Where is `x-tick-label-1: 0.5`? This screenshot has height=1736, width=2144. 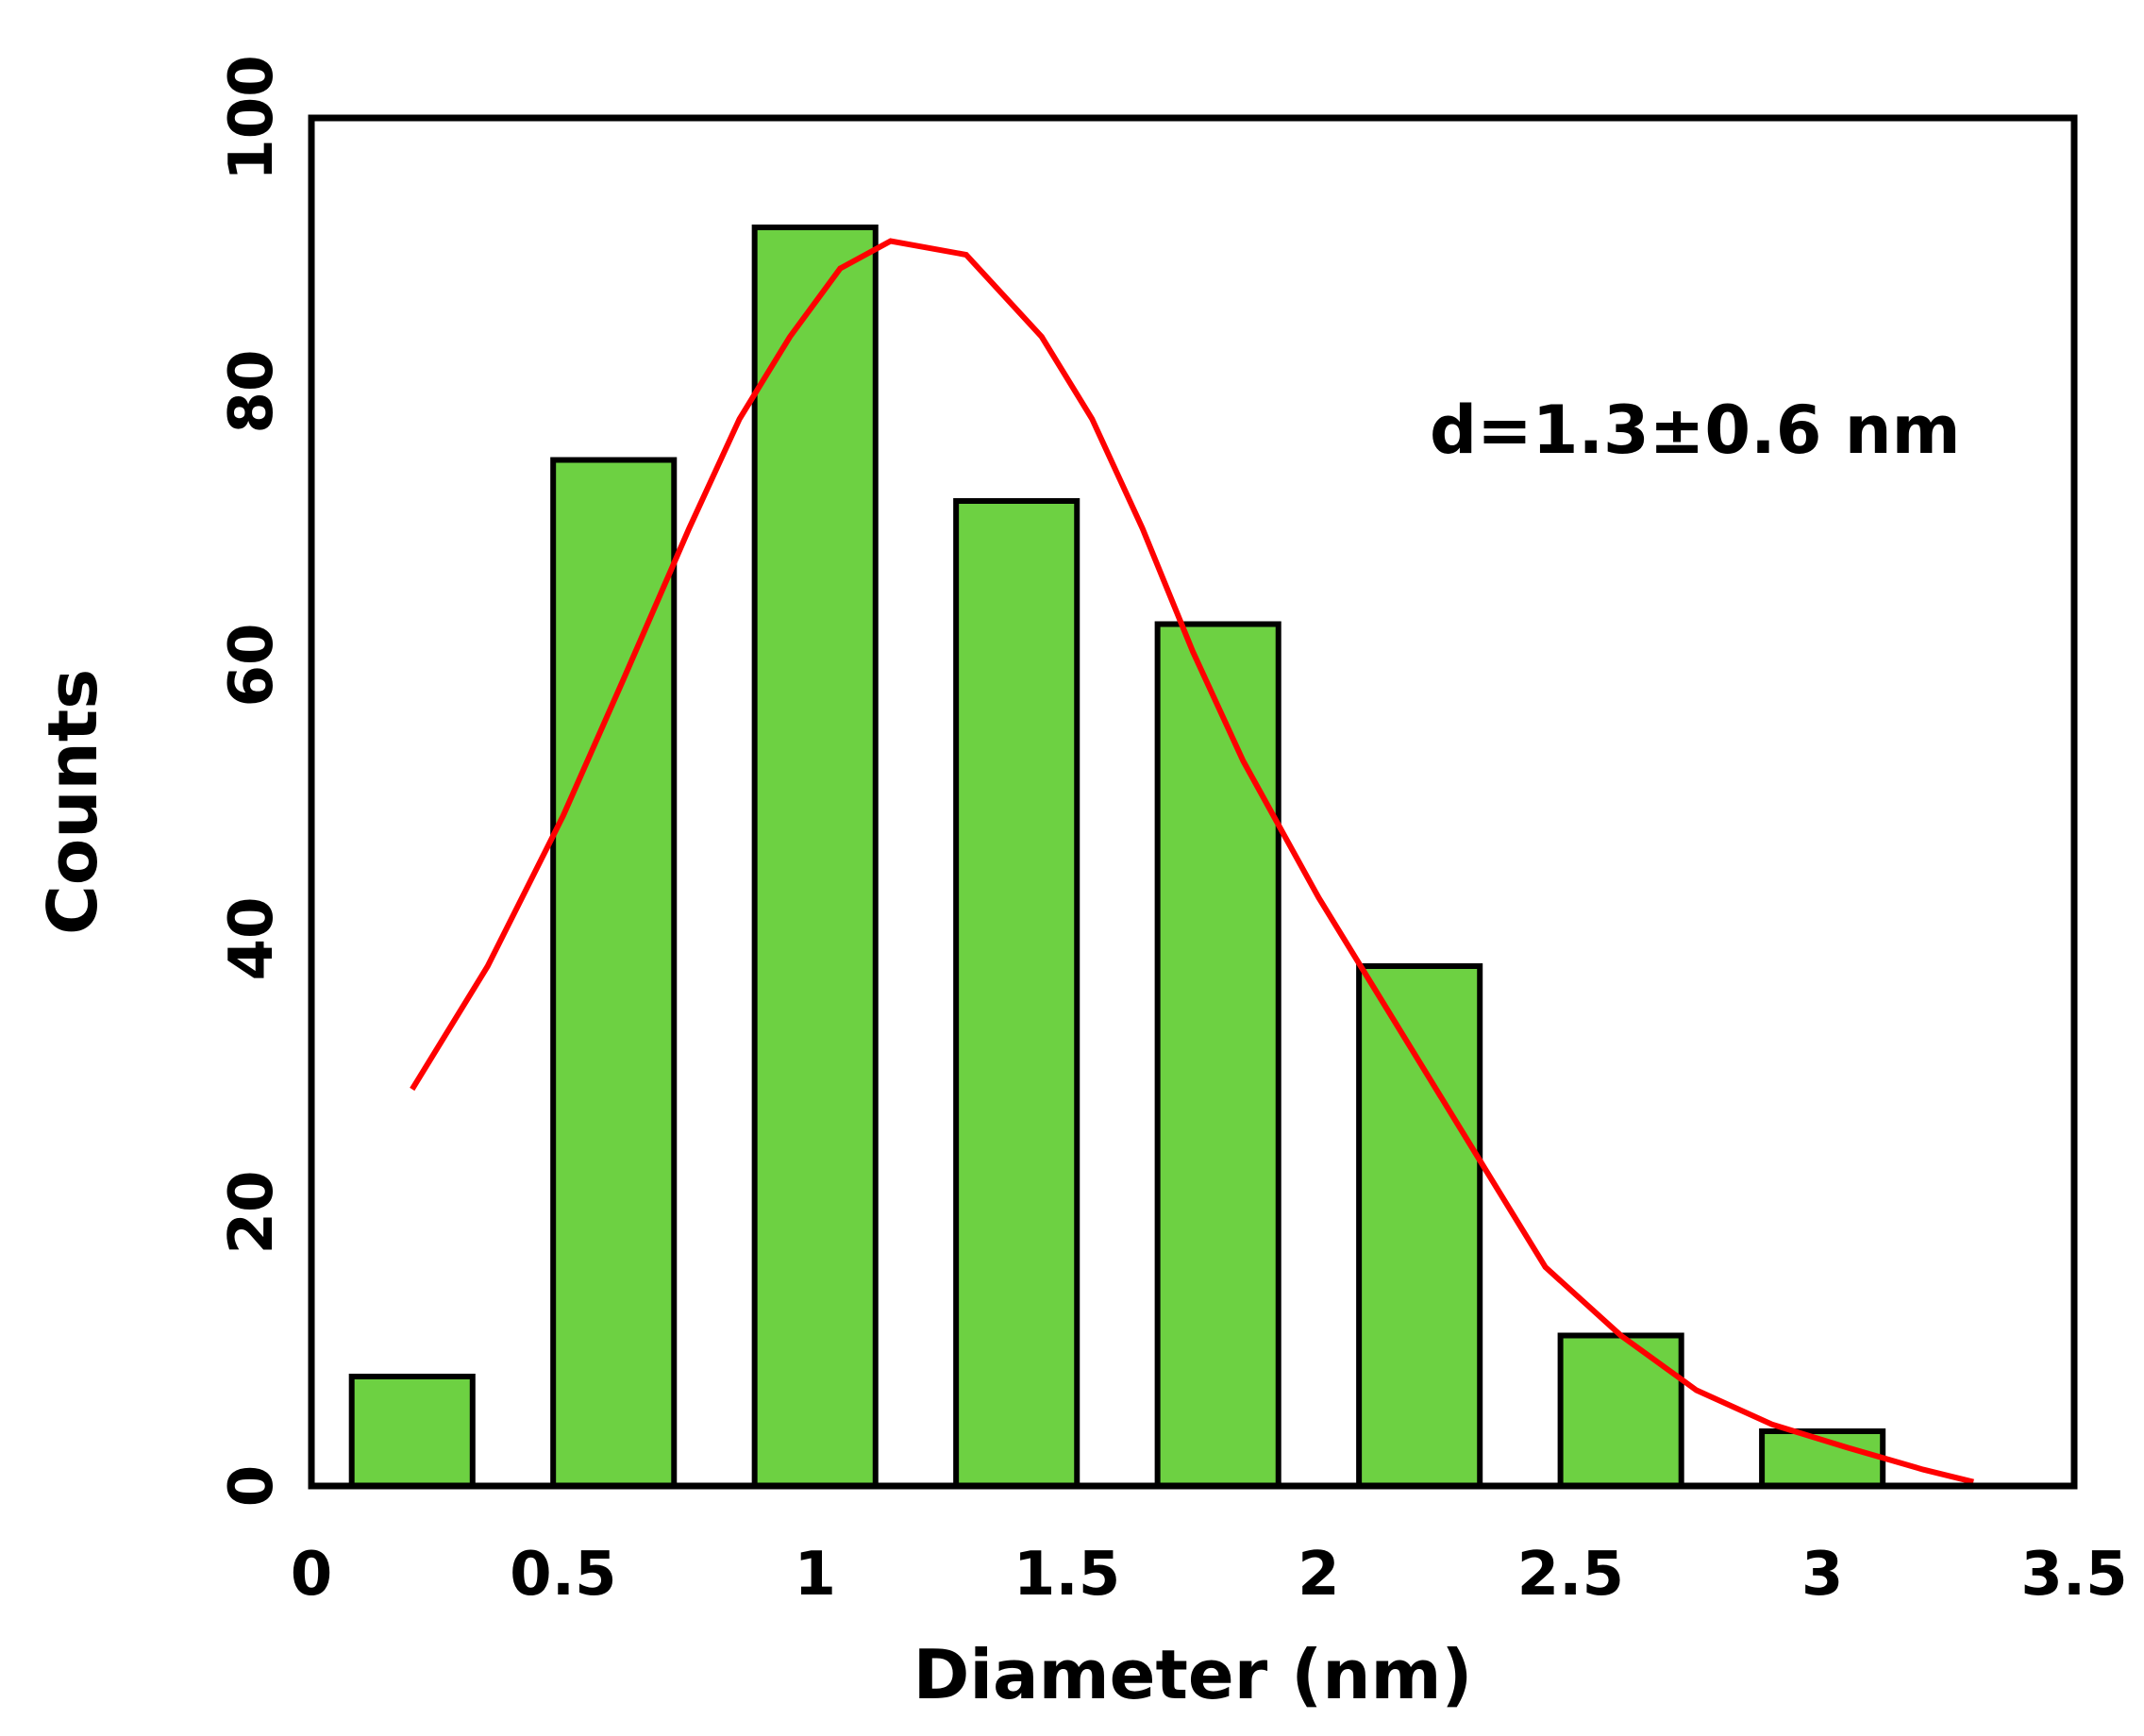 x-tick-label-1: 0.5 is located at coordinates (563, 1575).